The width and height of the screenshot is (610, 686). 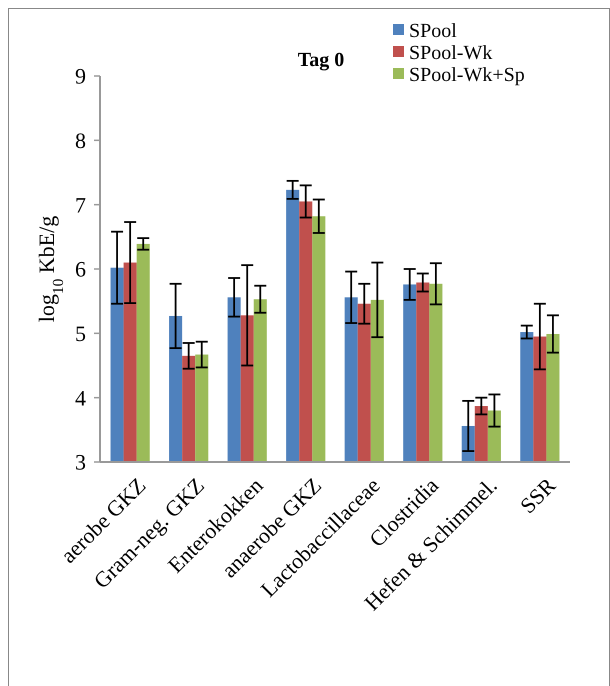 I want to click on legend-label: SPool-Wk, so click(x=450, y=53).